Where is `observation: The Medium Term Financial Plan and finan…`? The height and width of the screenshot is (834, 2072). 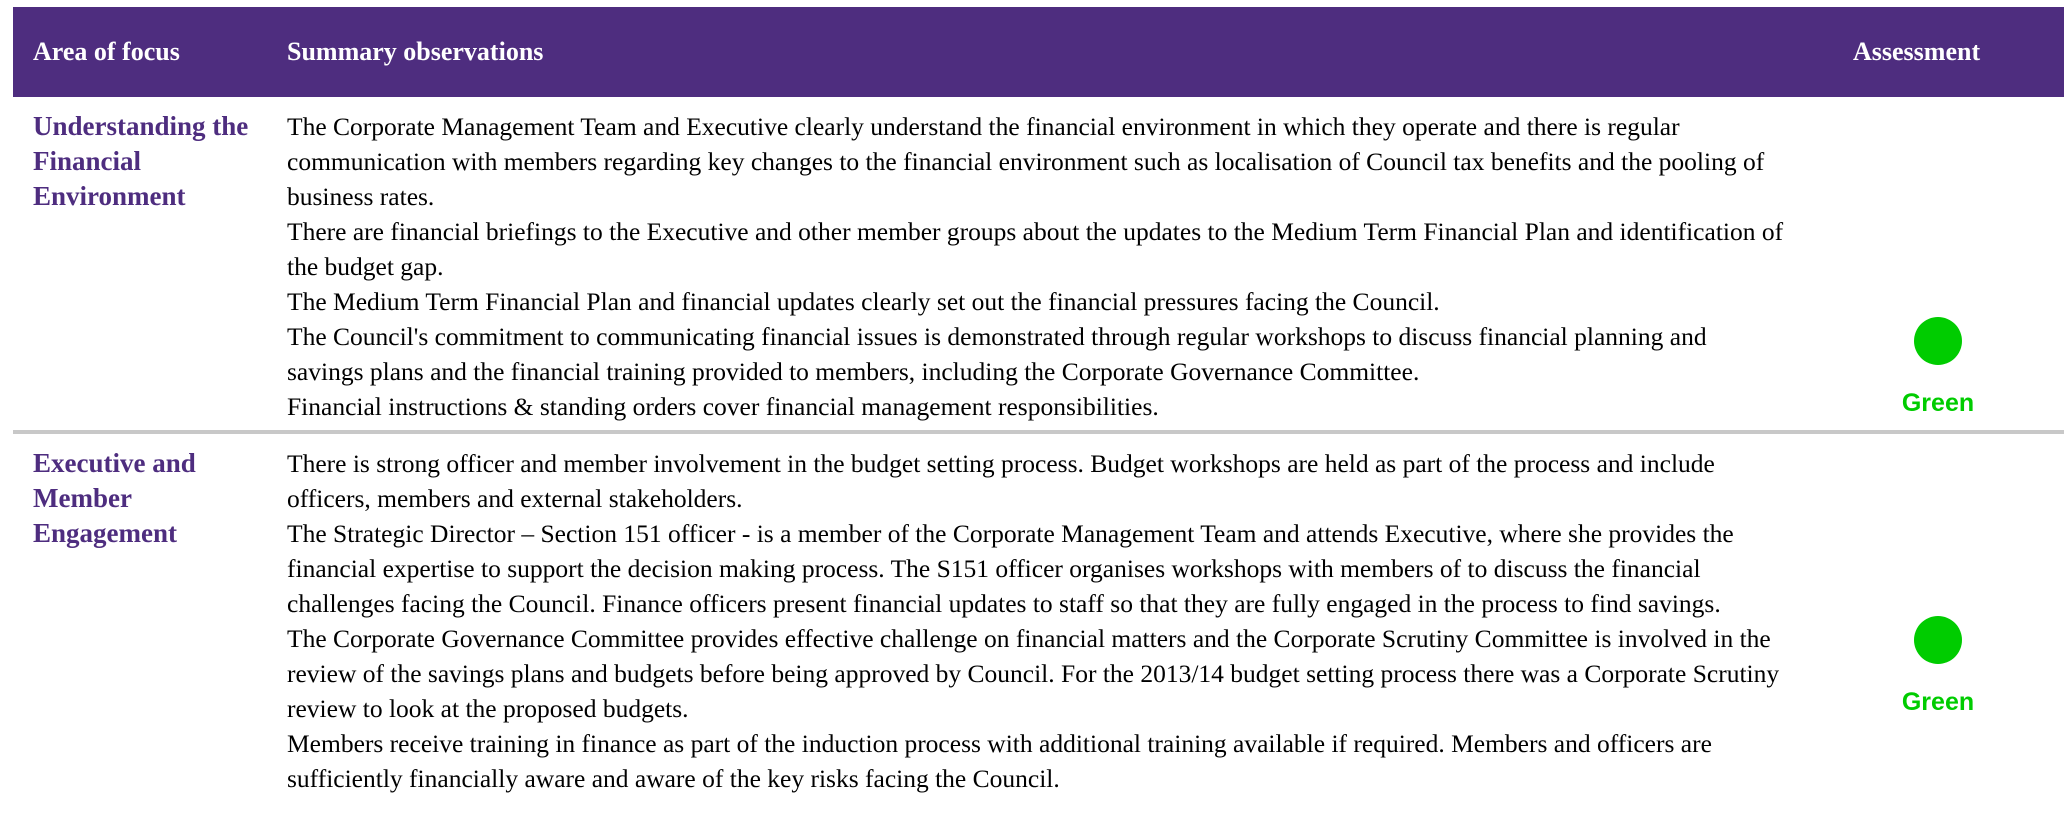
observation: The Medium Term Financial Plan and finan… is located at coordinates (863, 301).